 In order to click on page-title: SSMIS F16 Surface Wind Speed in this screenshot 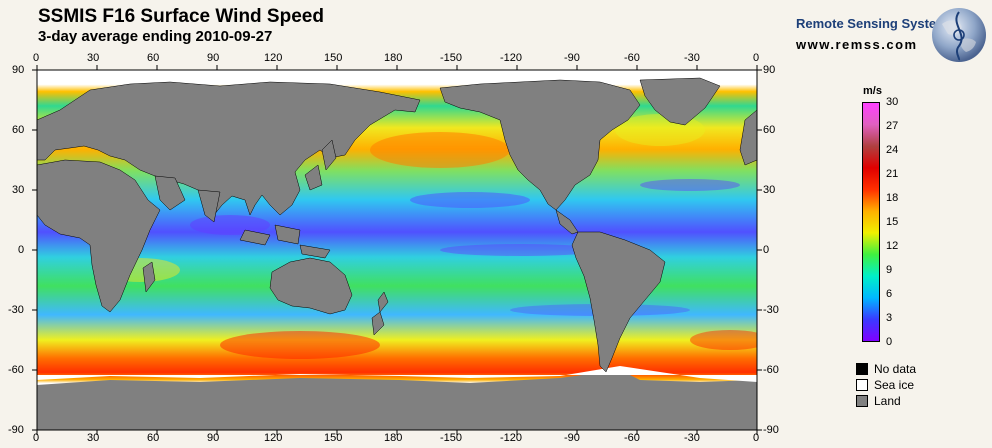, I will do `click(181, 16)`.